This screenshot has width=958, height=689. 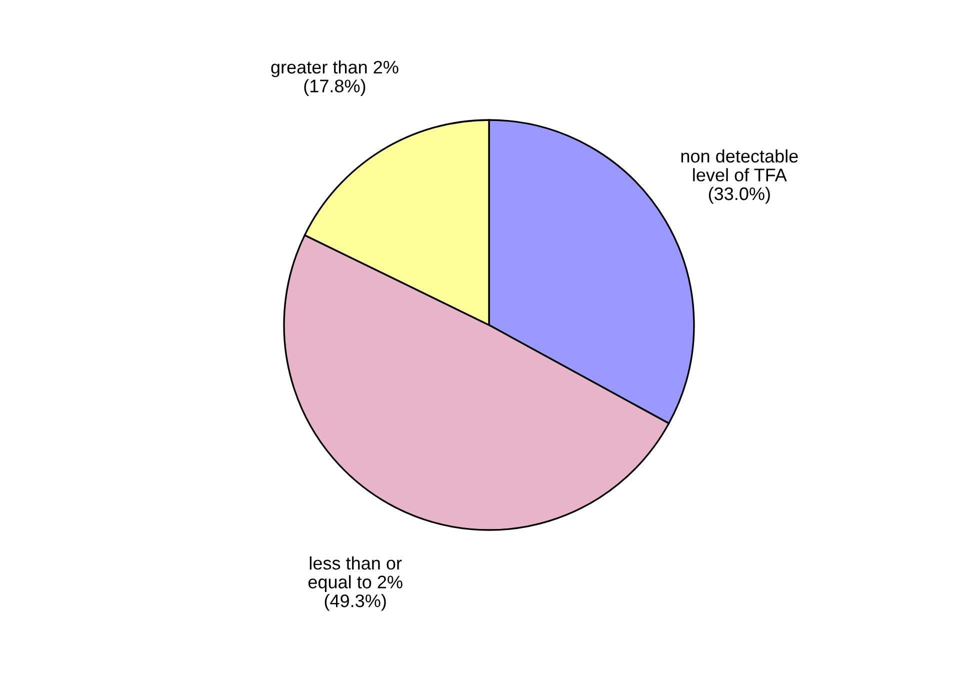 What do you see at coordinates (739, 165) in the screenshot?
I see `slice-label: non detectable level of TFA` at bounding box center [739, 165].